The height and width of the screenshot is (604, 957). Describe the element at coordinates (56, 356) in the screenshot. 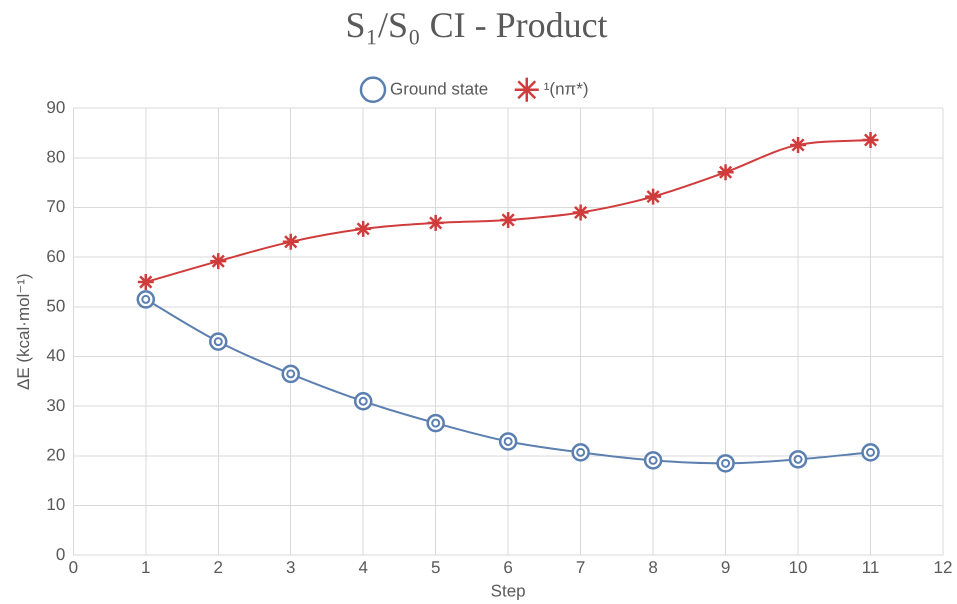

I see `y-tick-label: 40` at that location.